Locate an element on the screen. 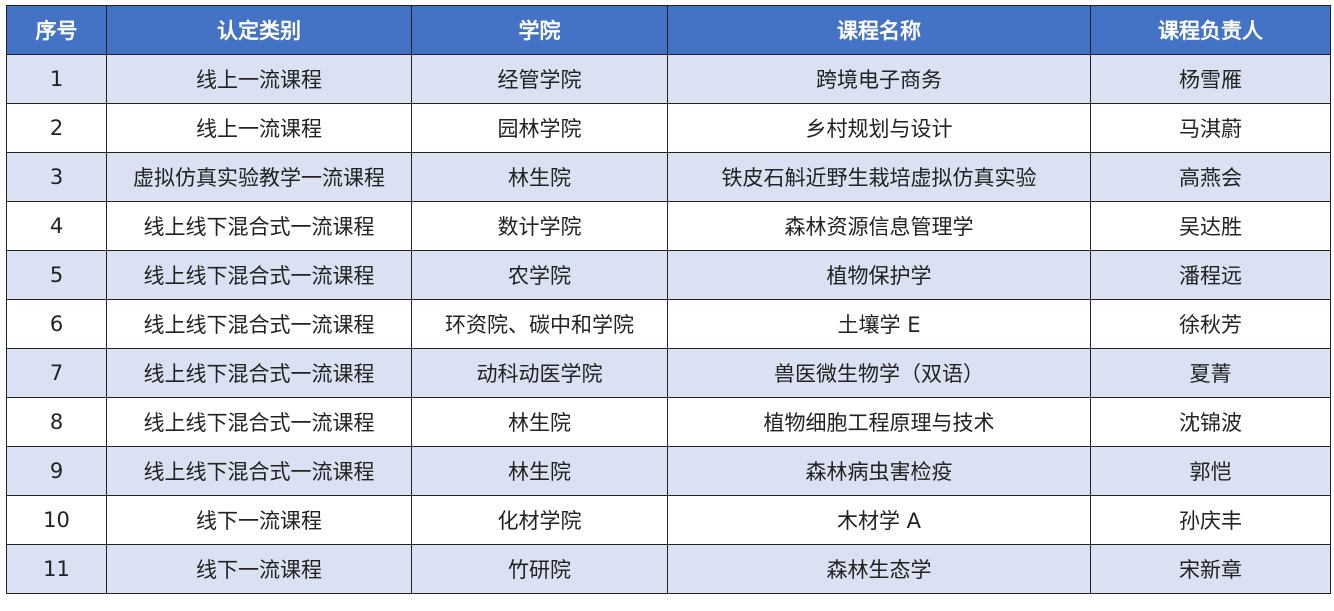 The image size is (1334, 611). cell-college: 经管学院 is located at coordinates (539, 79).